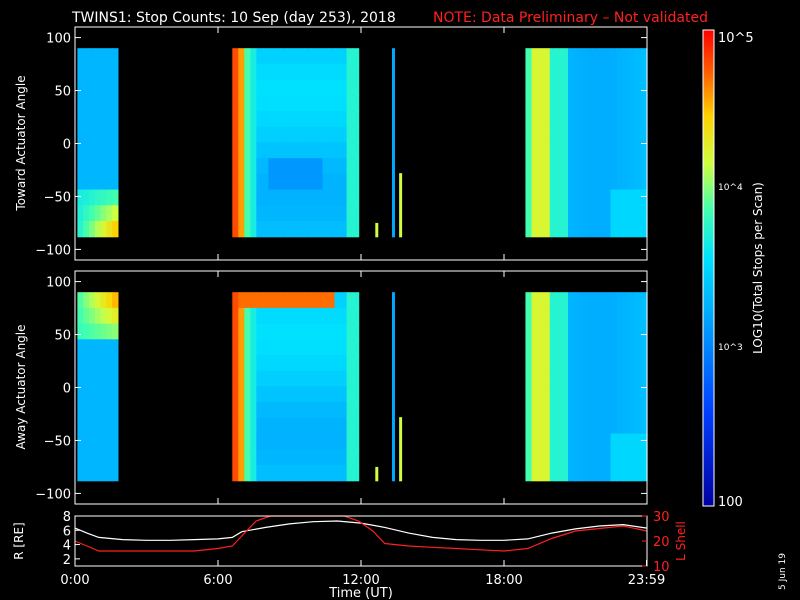  What do you see at coordinates (730, 348) in the screenshot?
I see `colorbar-tick-1e3: 10^3` at bounding box center [730, 348].